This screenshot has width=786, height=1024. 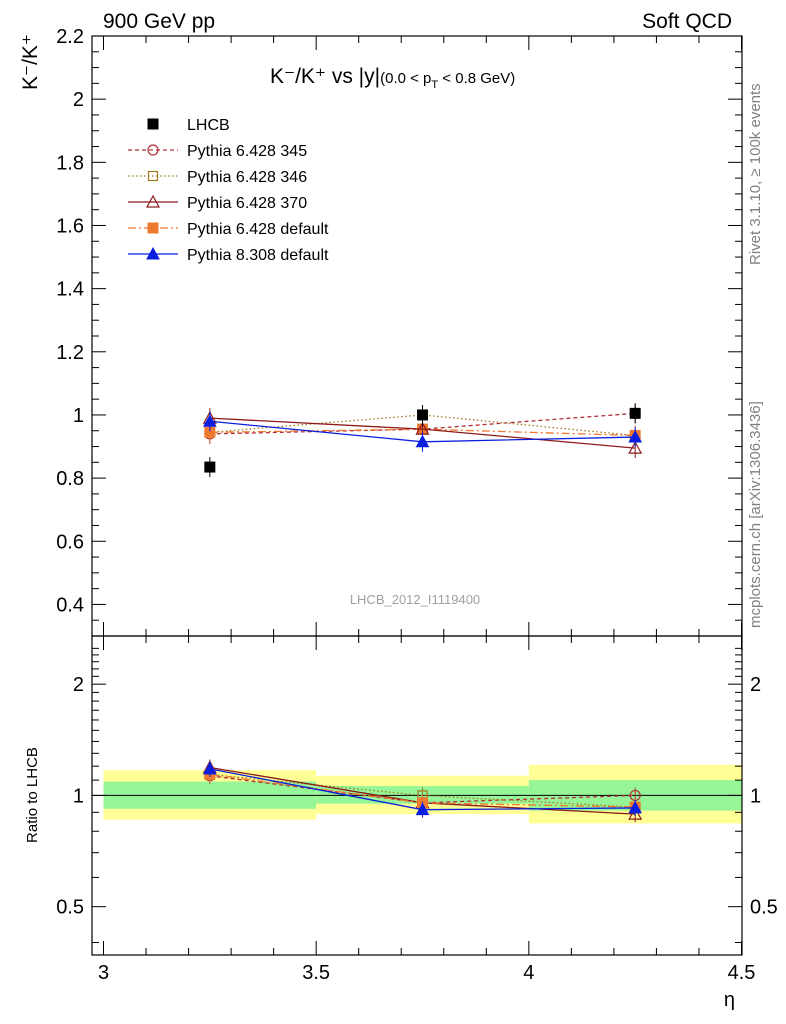 What do you see at coordinates (32, 795) in the screenshot?
I see `y-axis-label-ratio: Ratio to LHCB` at bounding box center [32, 795].